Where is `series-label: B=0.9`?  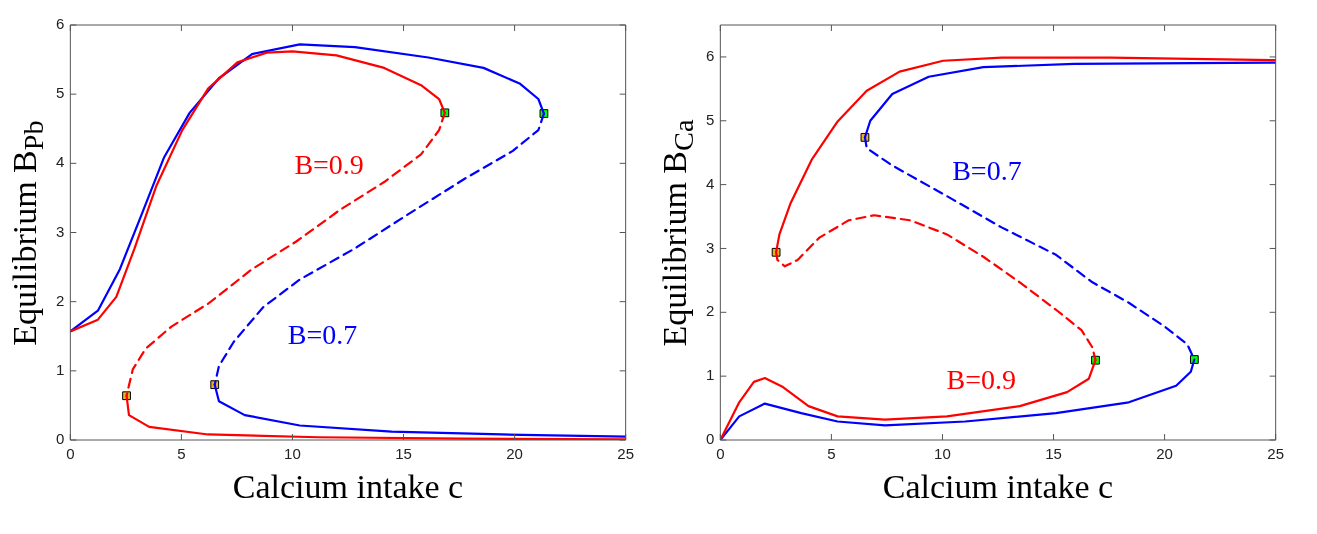 series-label: B=0.9 is located at coordinates (329, 165).